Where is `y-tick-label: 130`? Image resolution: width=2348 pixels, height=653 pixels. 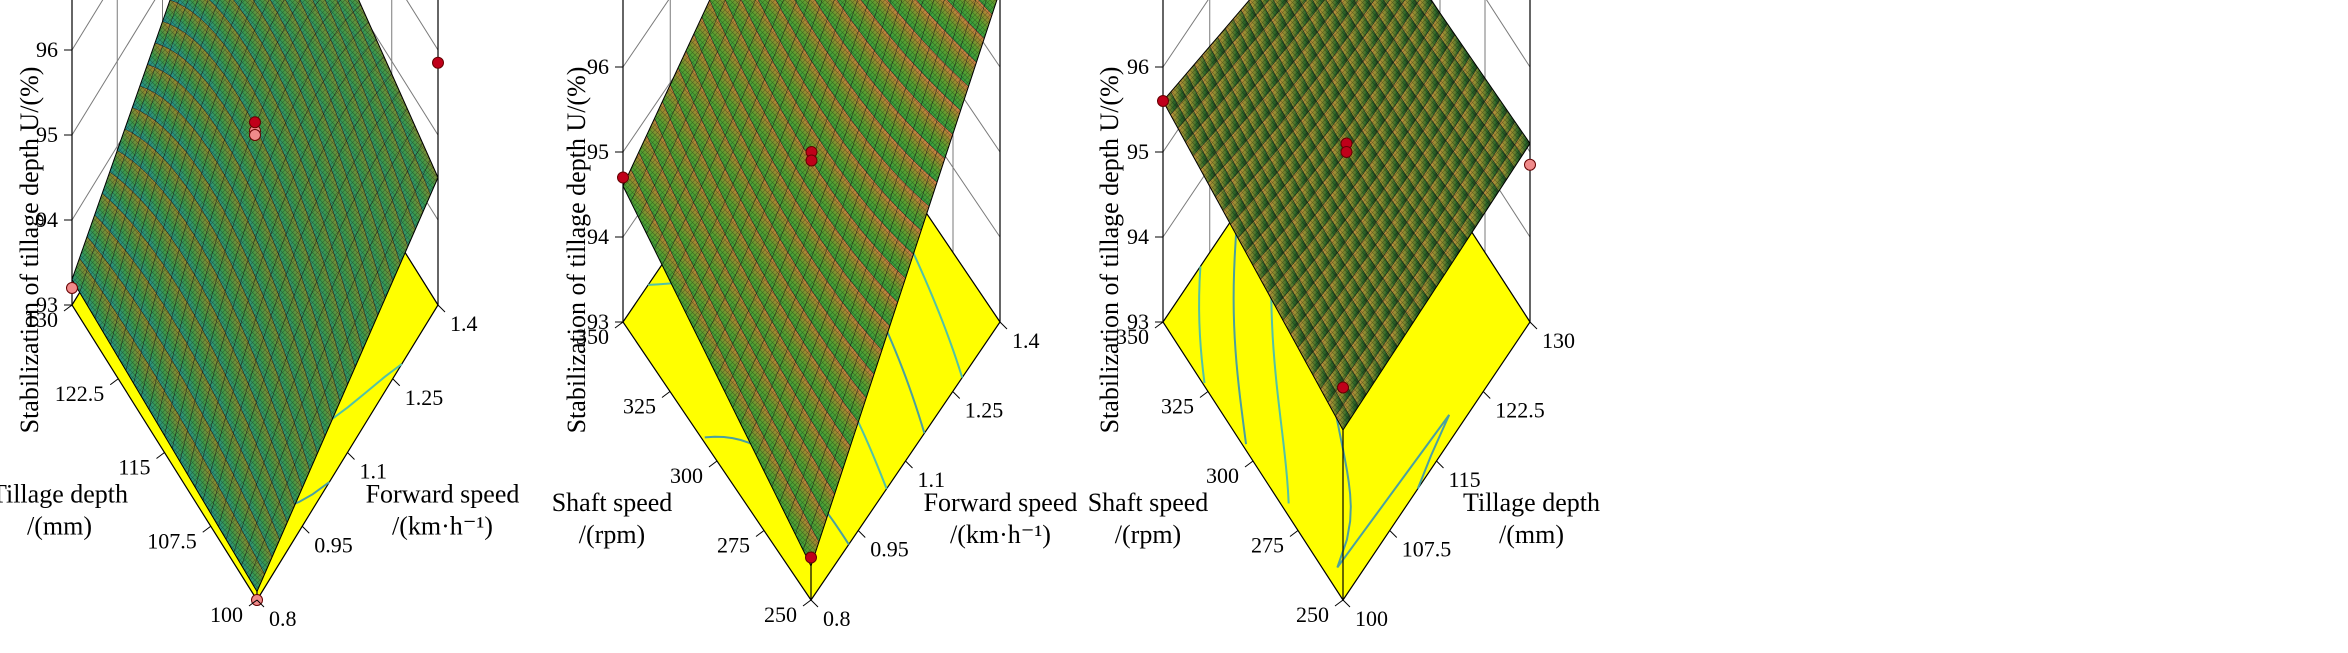
y-tick-label: 130 is located at coordinates (41, 319).